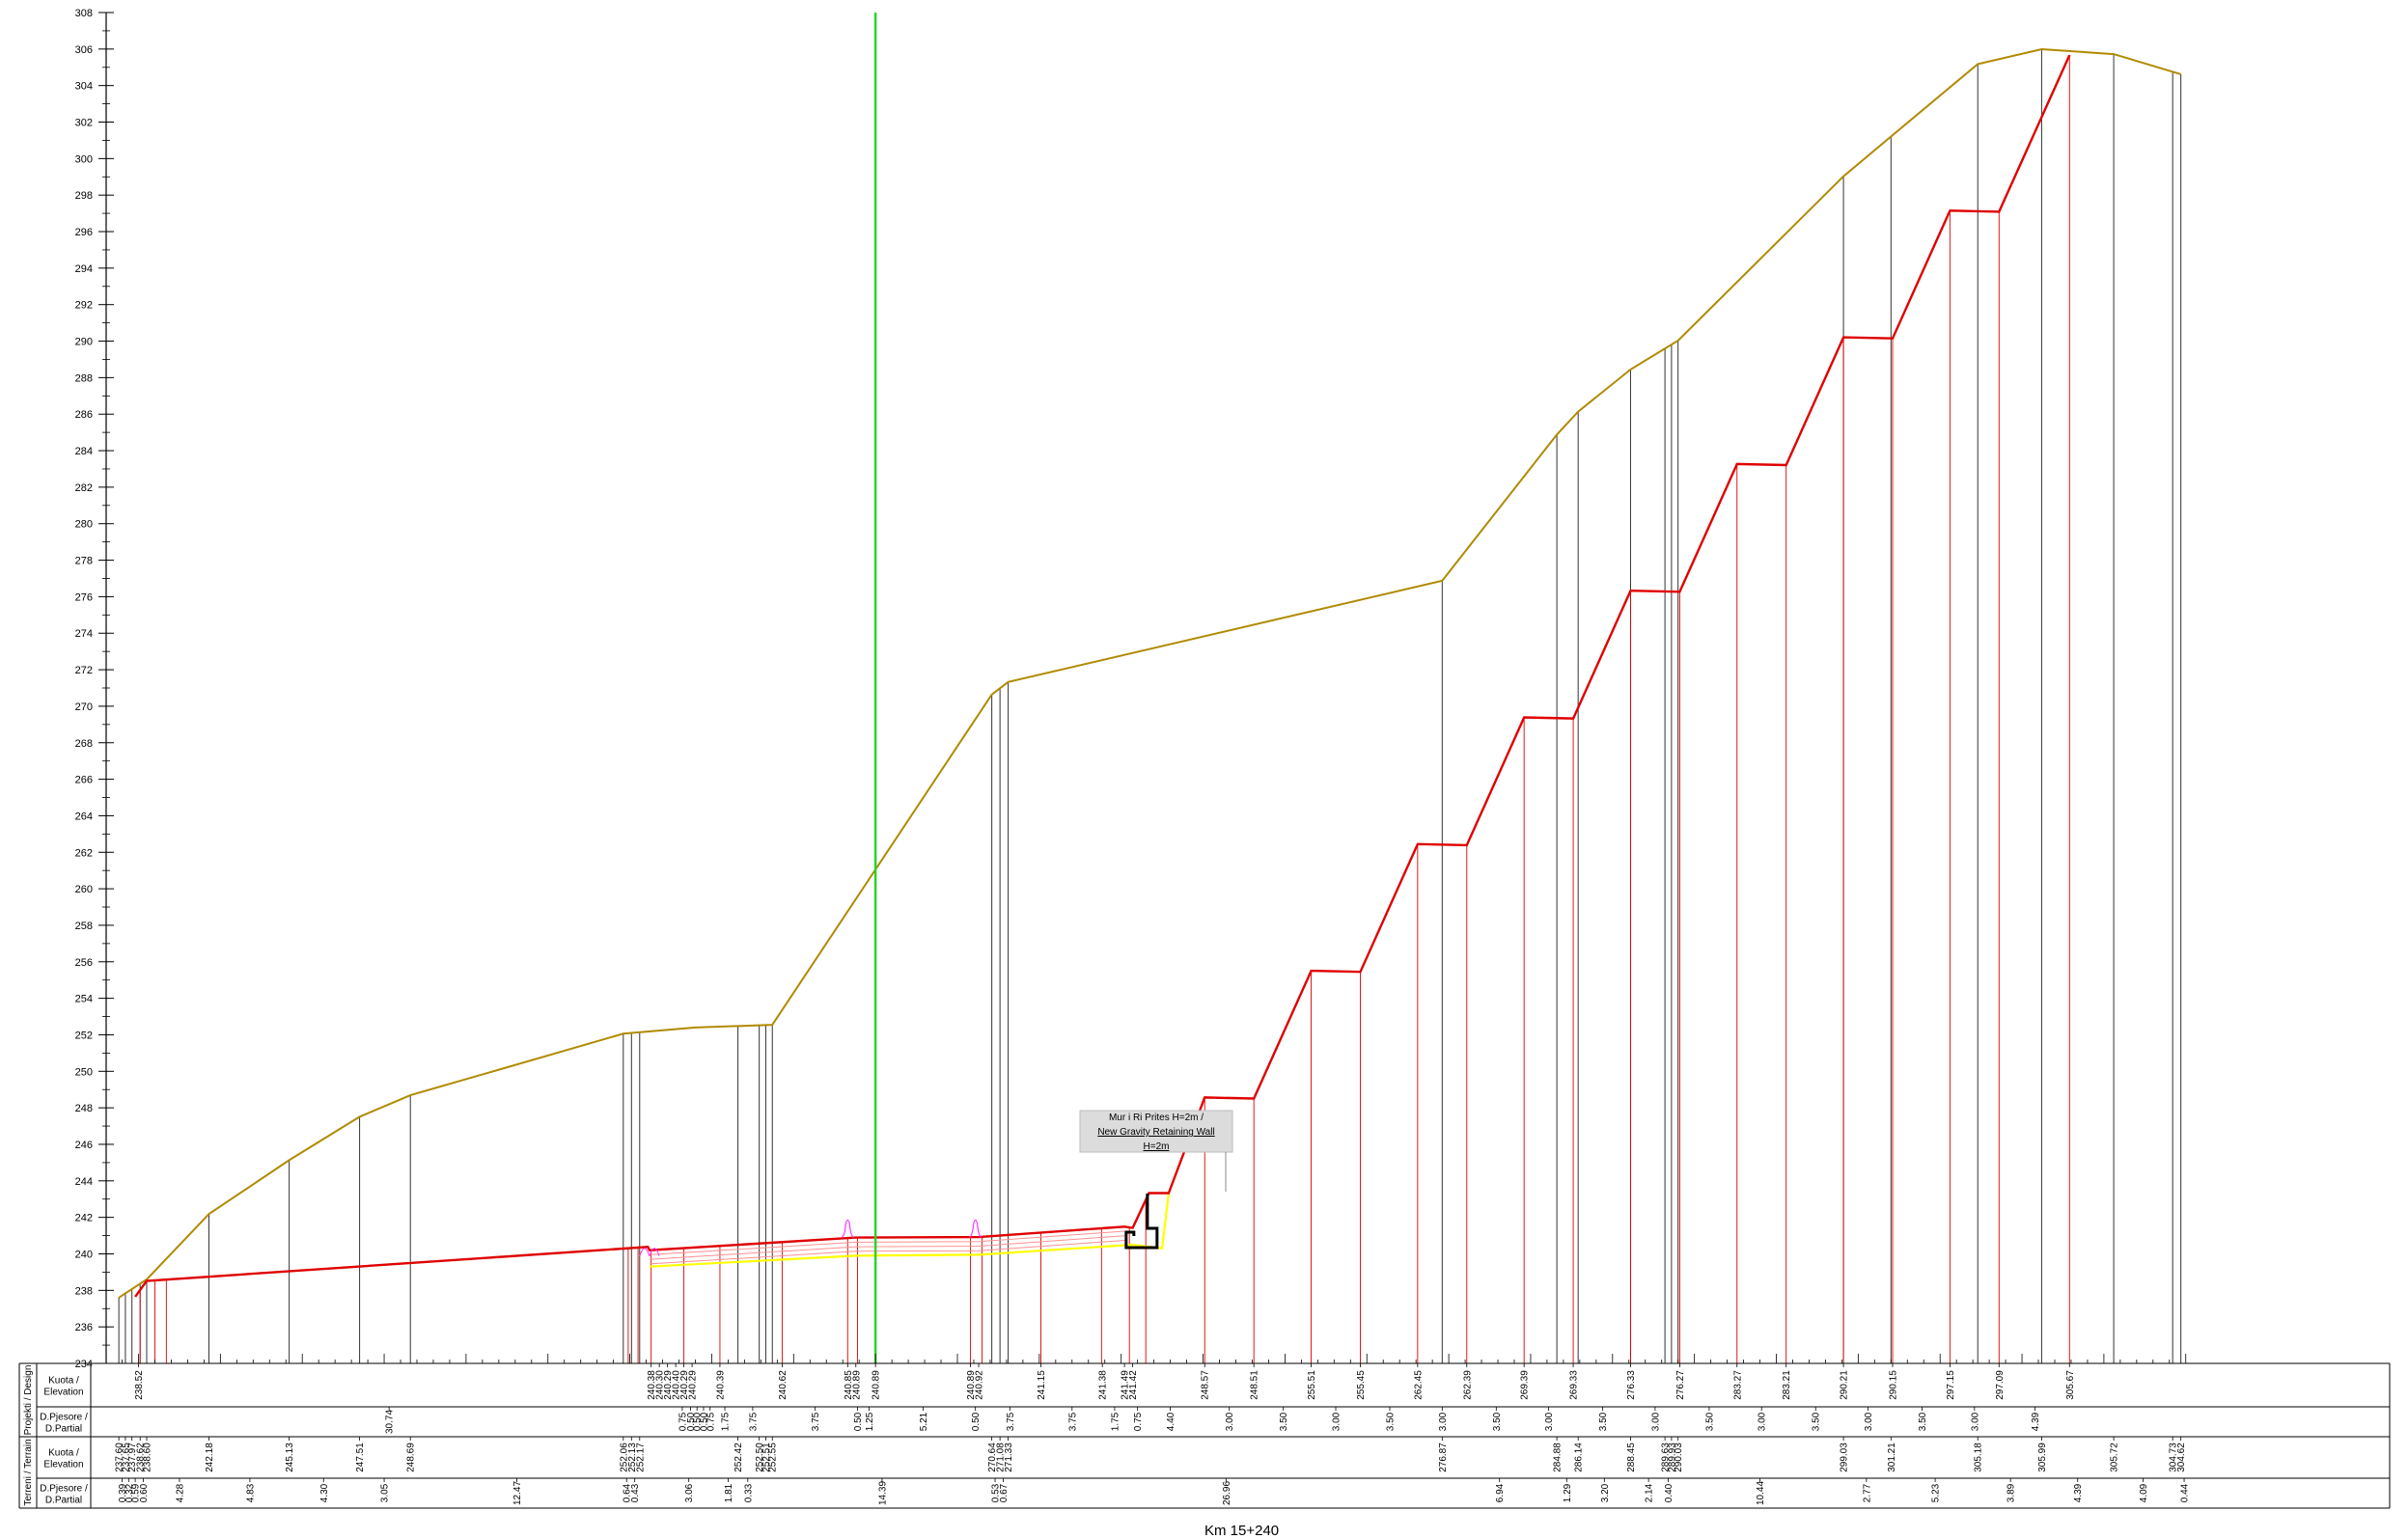 The height and width of the screenshot is (1539, 2408). I want to click on drain-icon, so click(848, 1228).